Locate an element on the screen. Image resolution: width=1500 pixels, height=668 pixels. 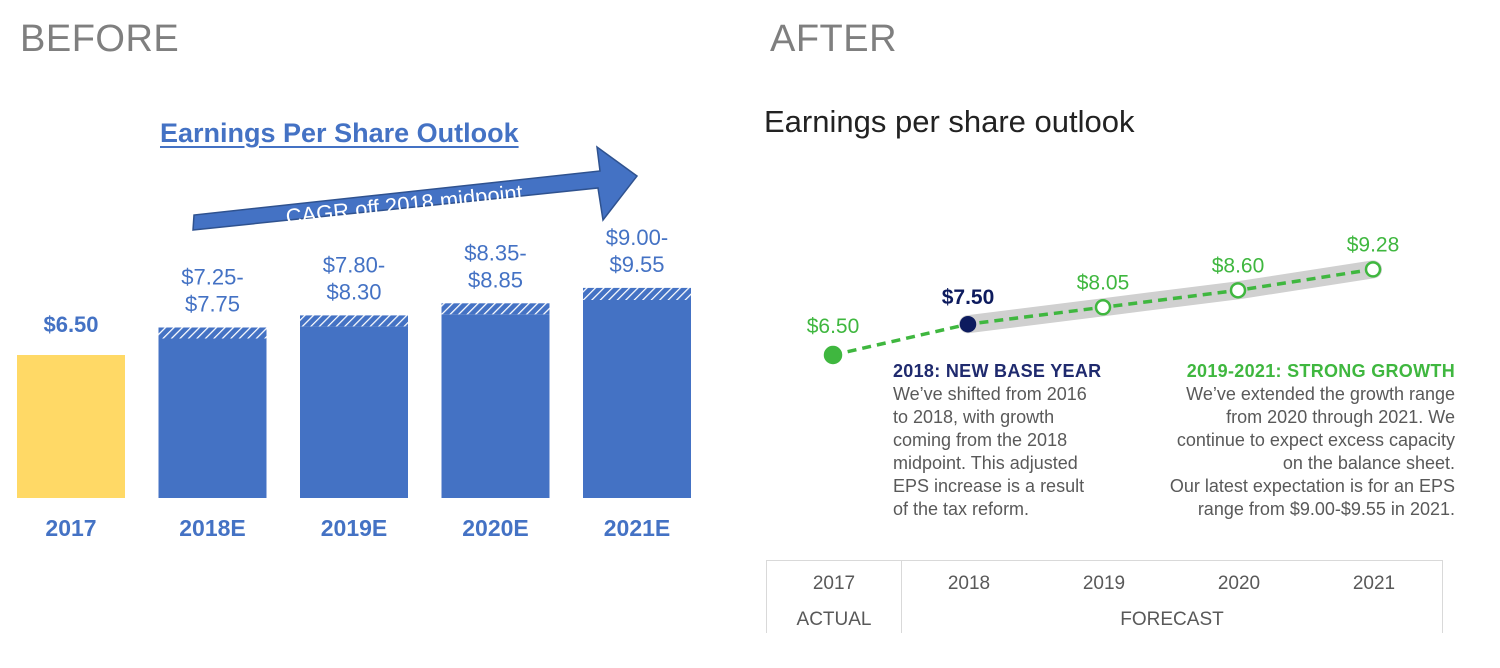
data-label: $9.28 is located at coordinates (1373, 244).